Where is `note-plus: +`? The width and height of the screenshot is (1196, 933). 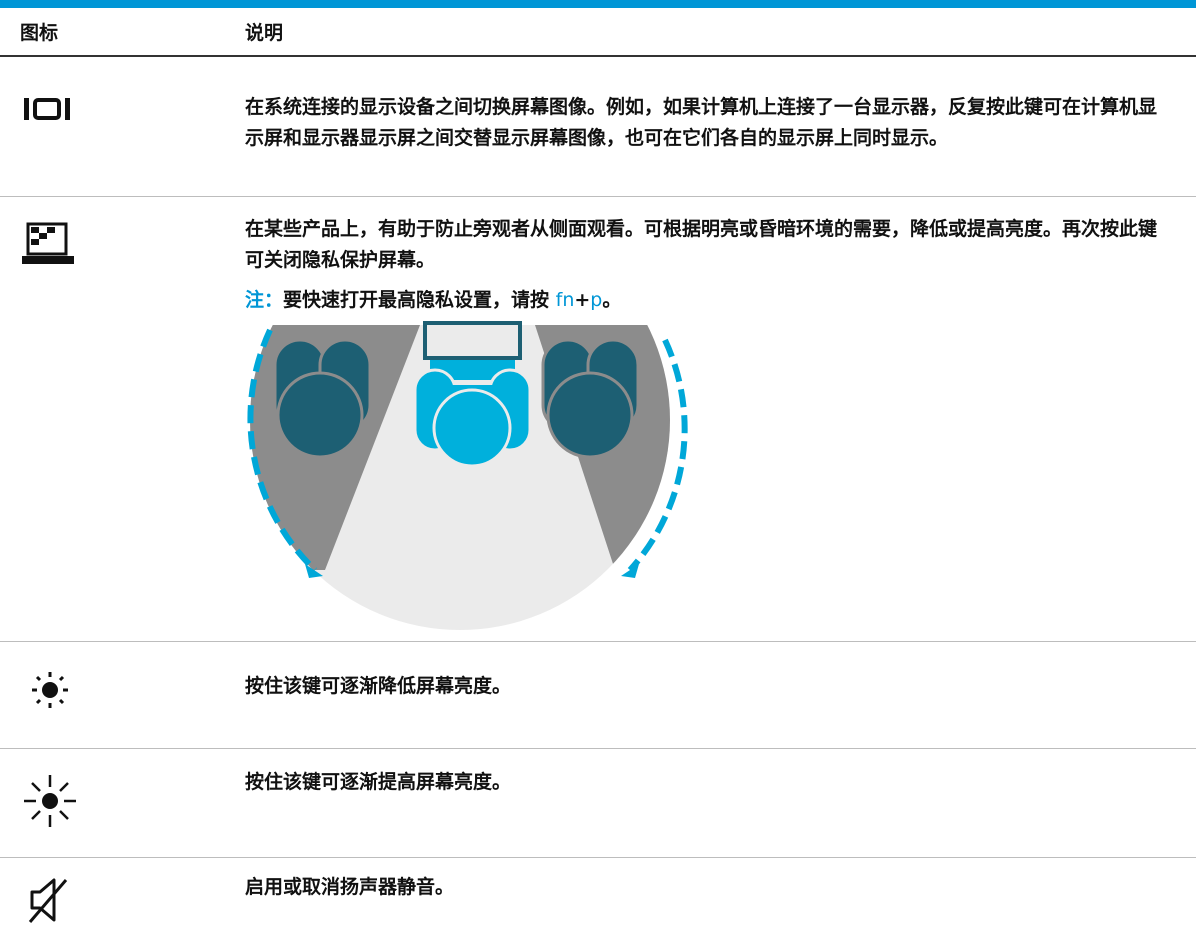
note-plus: + is located at coordinates (582, 300).